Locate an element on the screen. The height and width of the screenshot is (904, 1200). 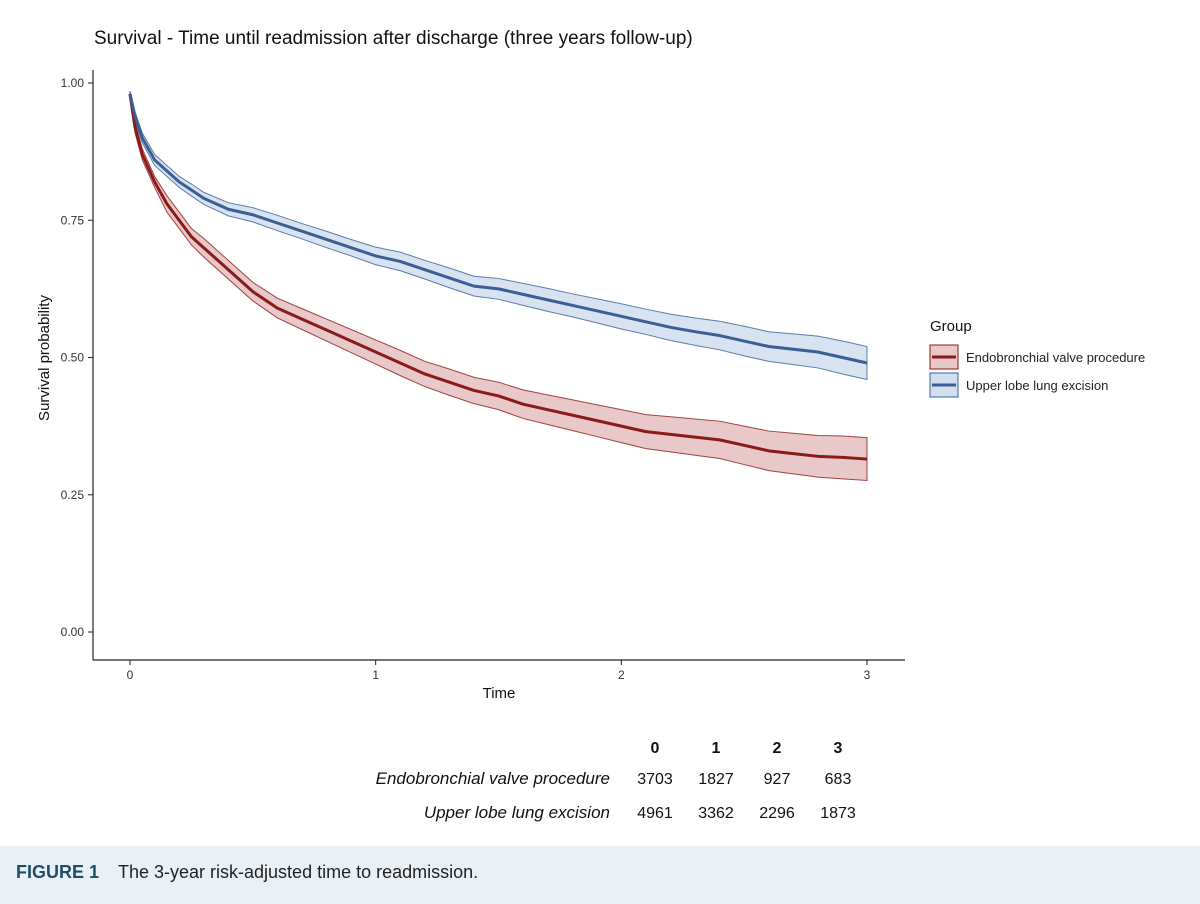
x-tick-label: 0 is located at coordinates (130, 675).